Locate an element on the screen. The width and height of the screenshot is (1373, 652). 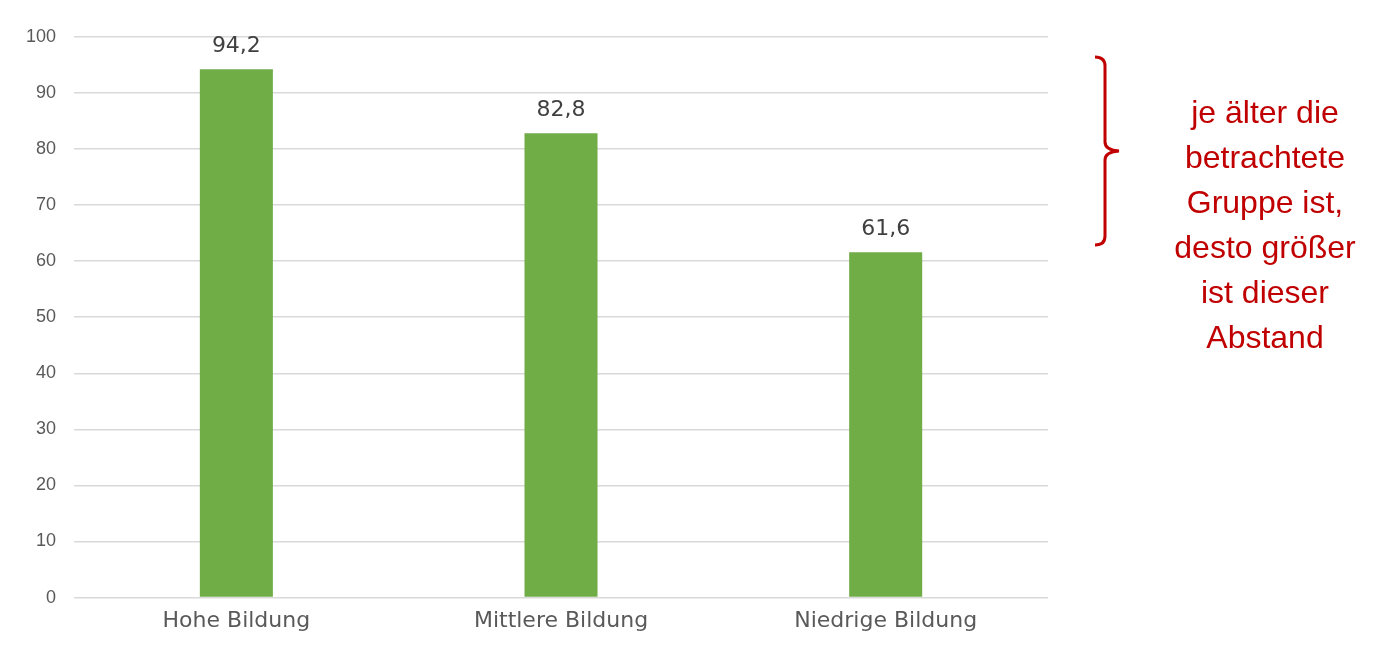
y-tick-label: 30 is located at coordinates (46, 428).